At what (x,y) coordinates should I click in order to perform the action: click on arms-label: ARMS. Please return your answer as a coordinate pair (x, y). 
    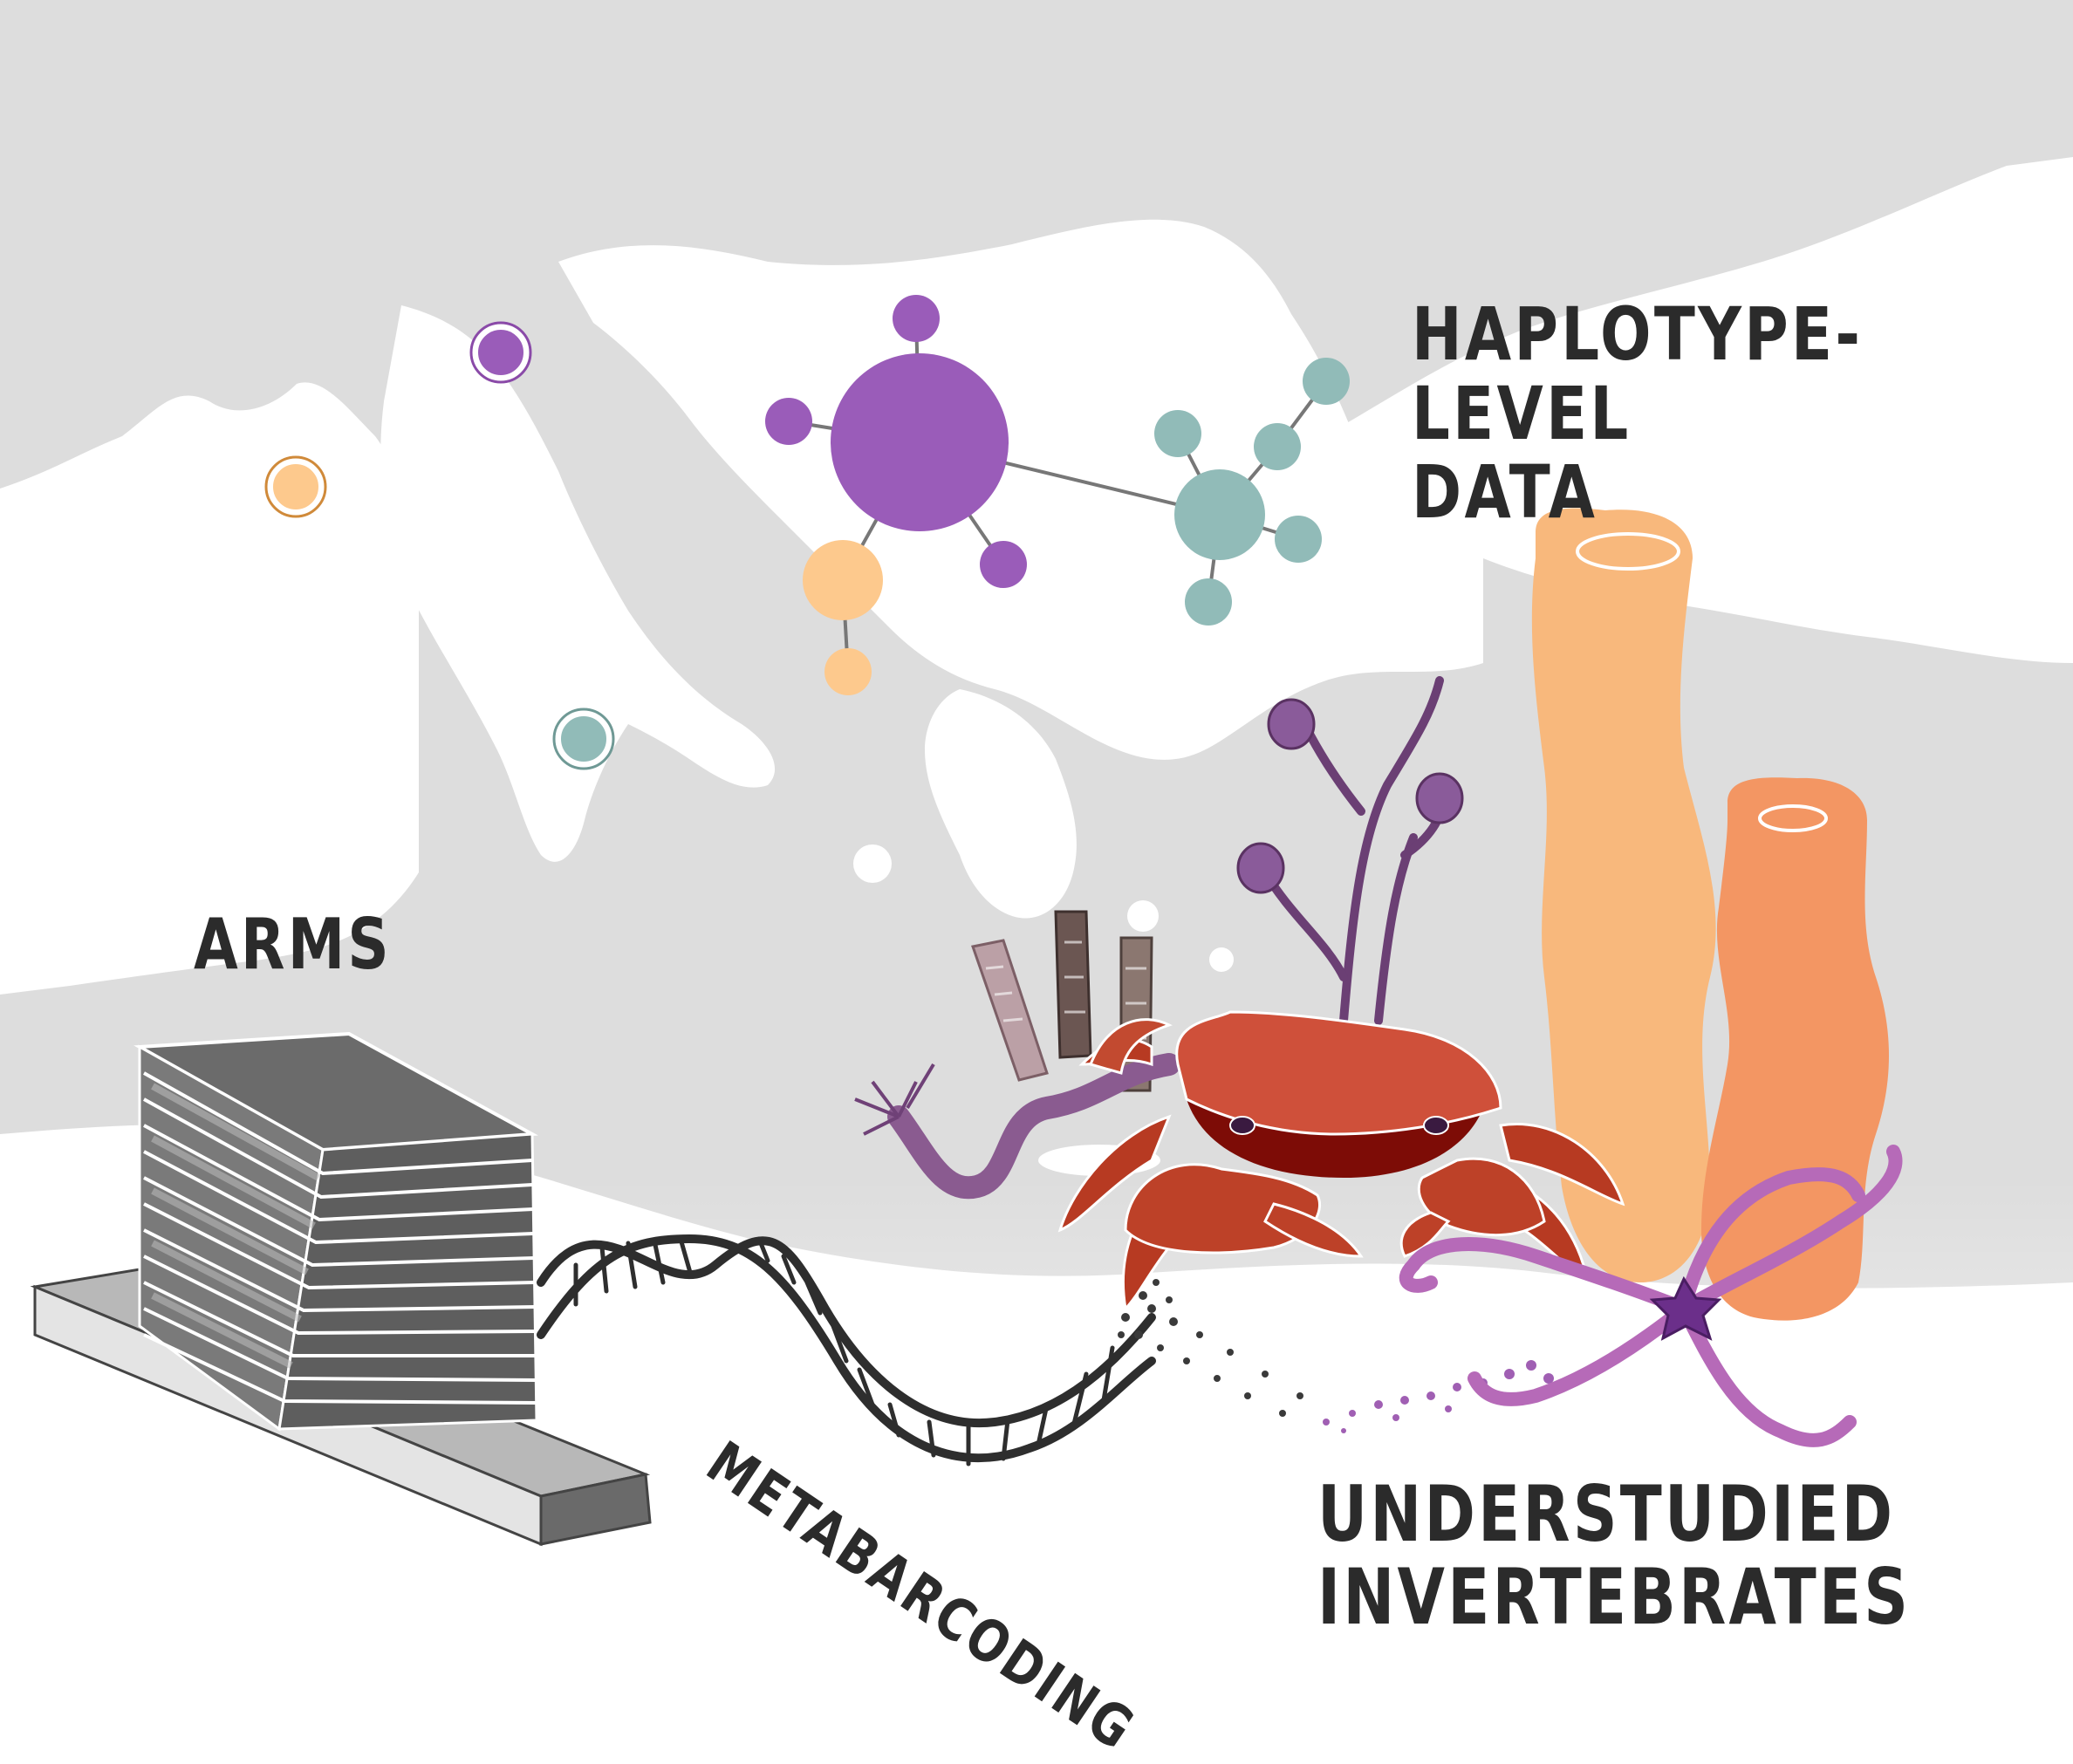
    Looking at the image, I should click on (293, 945).